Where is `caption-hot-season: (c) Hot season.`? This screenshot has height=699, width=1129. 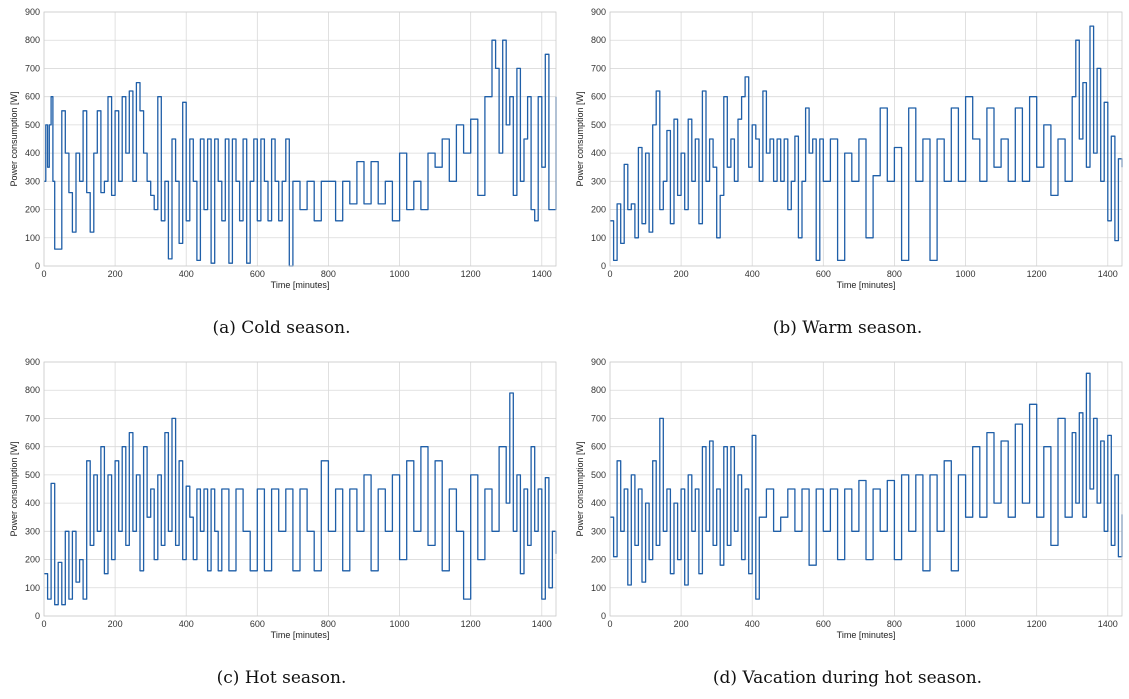 caption-hot-season: (c) Hot season. is located at coordinates (281, 678).